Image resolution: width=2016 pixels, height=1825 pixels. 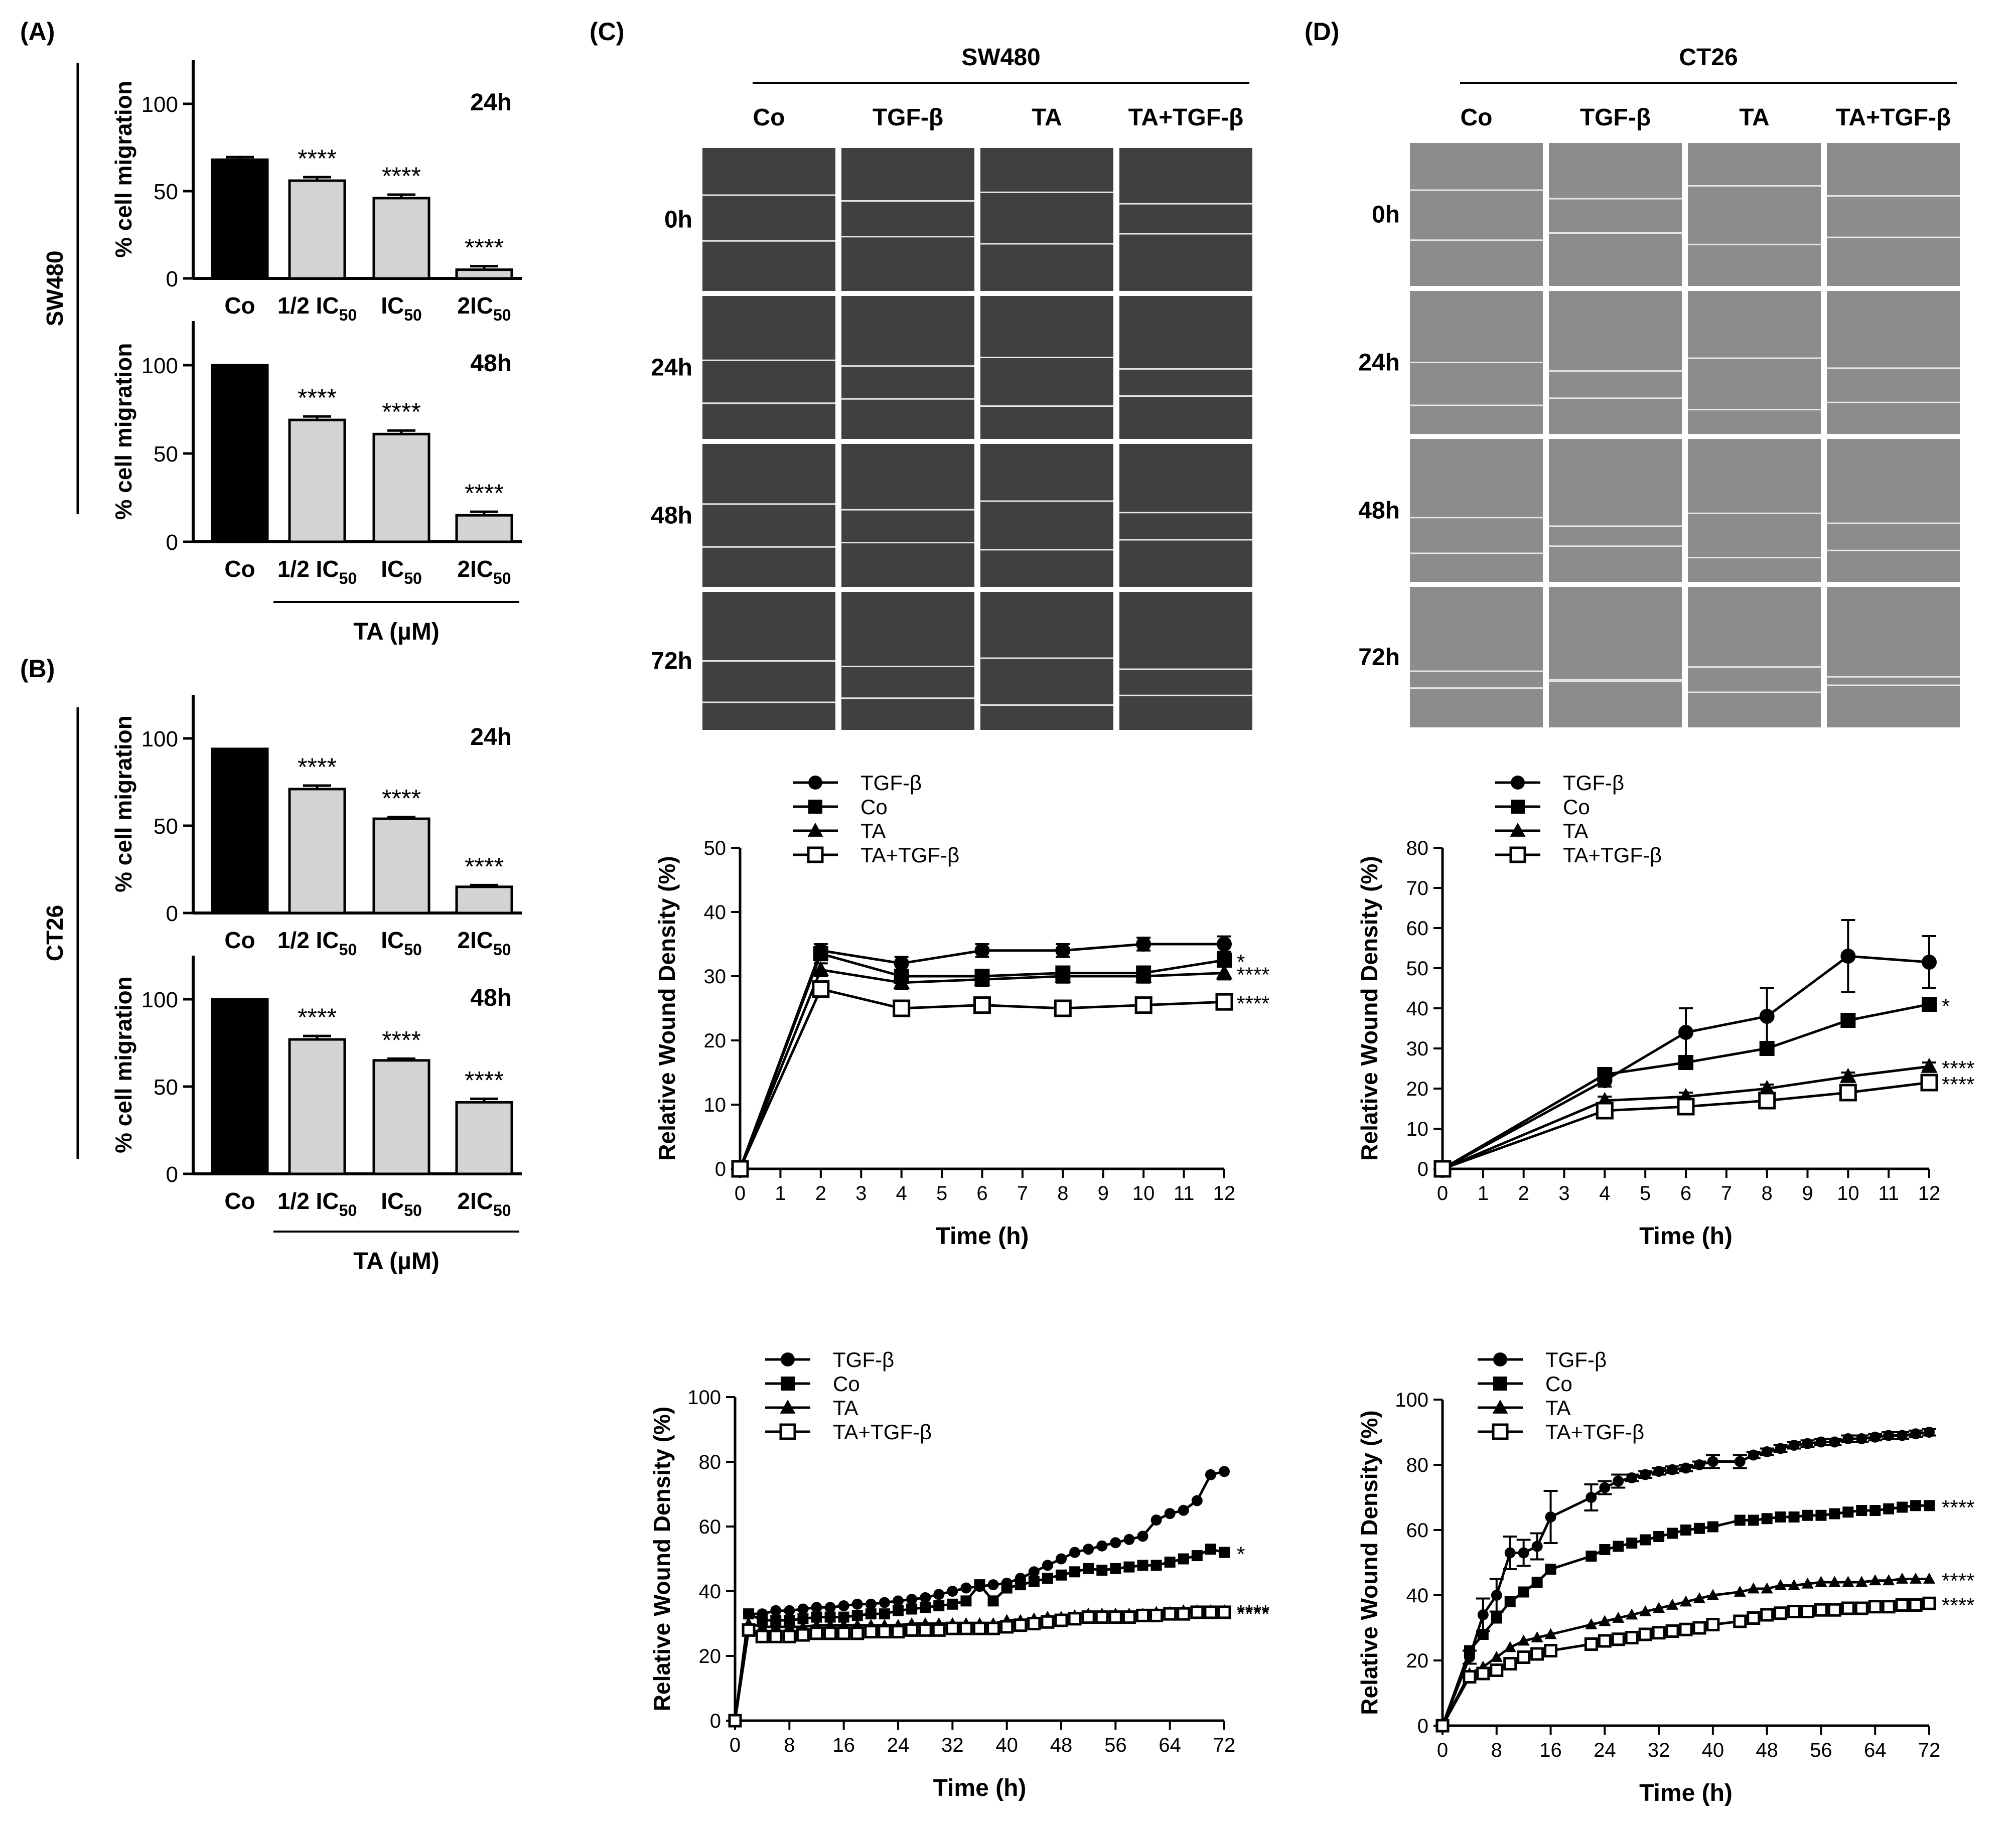 What do you see at coordinates (1047, 117) in the screenshot?
I see `treatment-header: TA` at bounding box center [1047, 117].